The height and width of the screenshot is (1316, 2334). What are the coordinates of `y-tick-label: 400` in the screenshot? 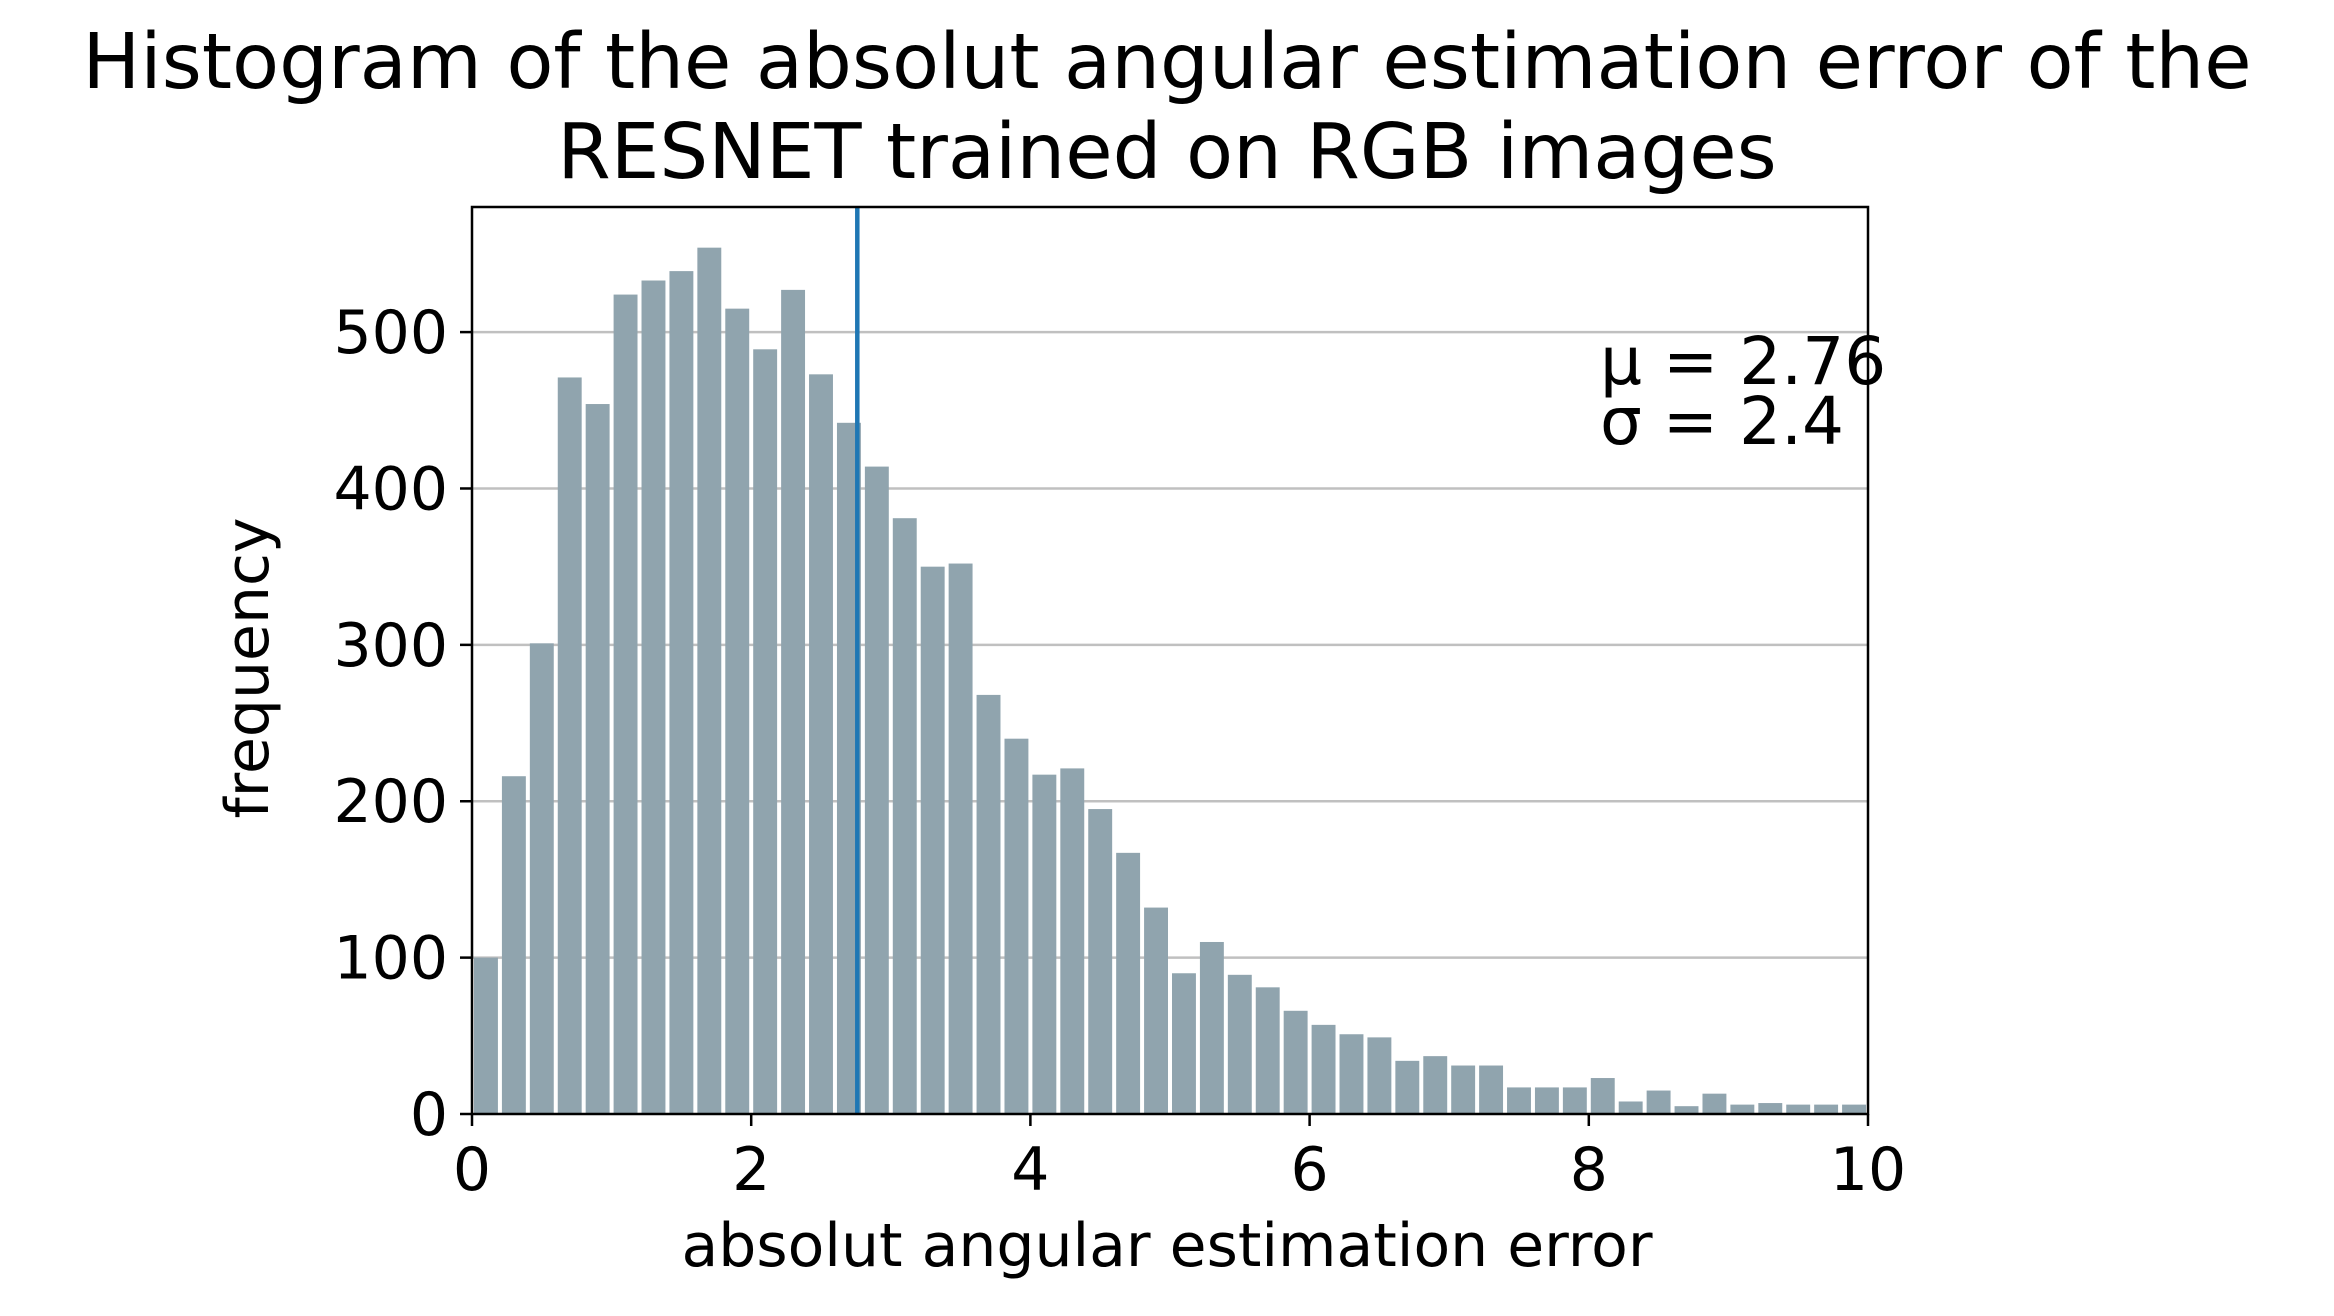 It's located at (390, 489).